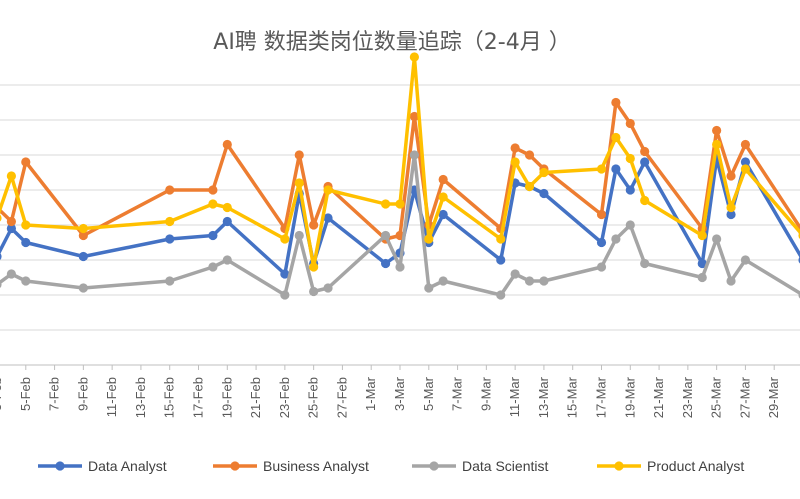 The height and width of the screenshot is (499, 800). I want to click on x-tick-label: 21-Feb, so click(255, 397).